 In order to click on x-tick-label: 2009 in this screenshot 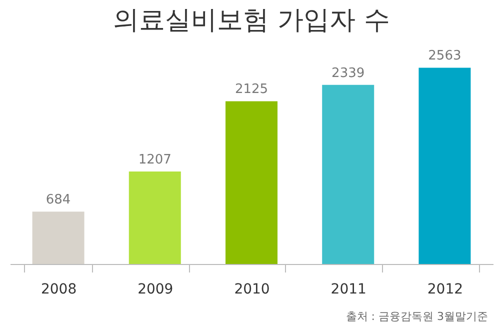, I will do `click(156, 290)`.